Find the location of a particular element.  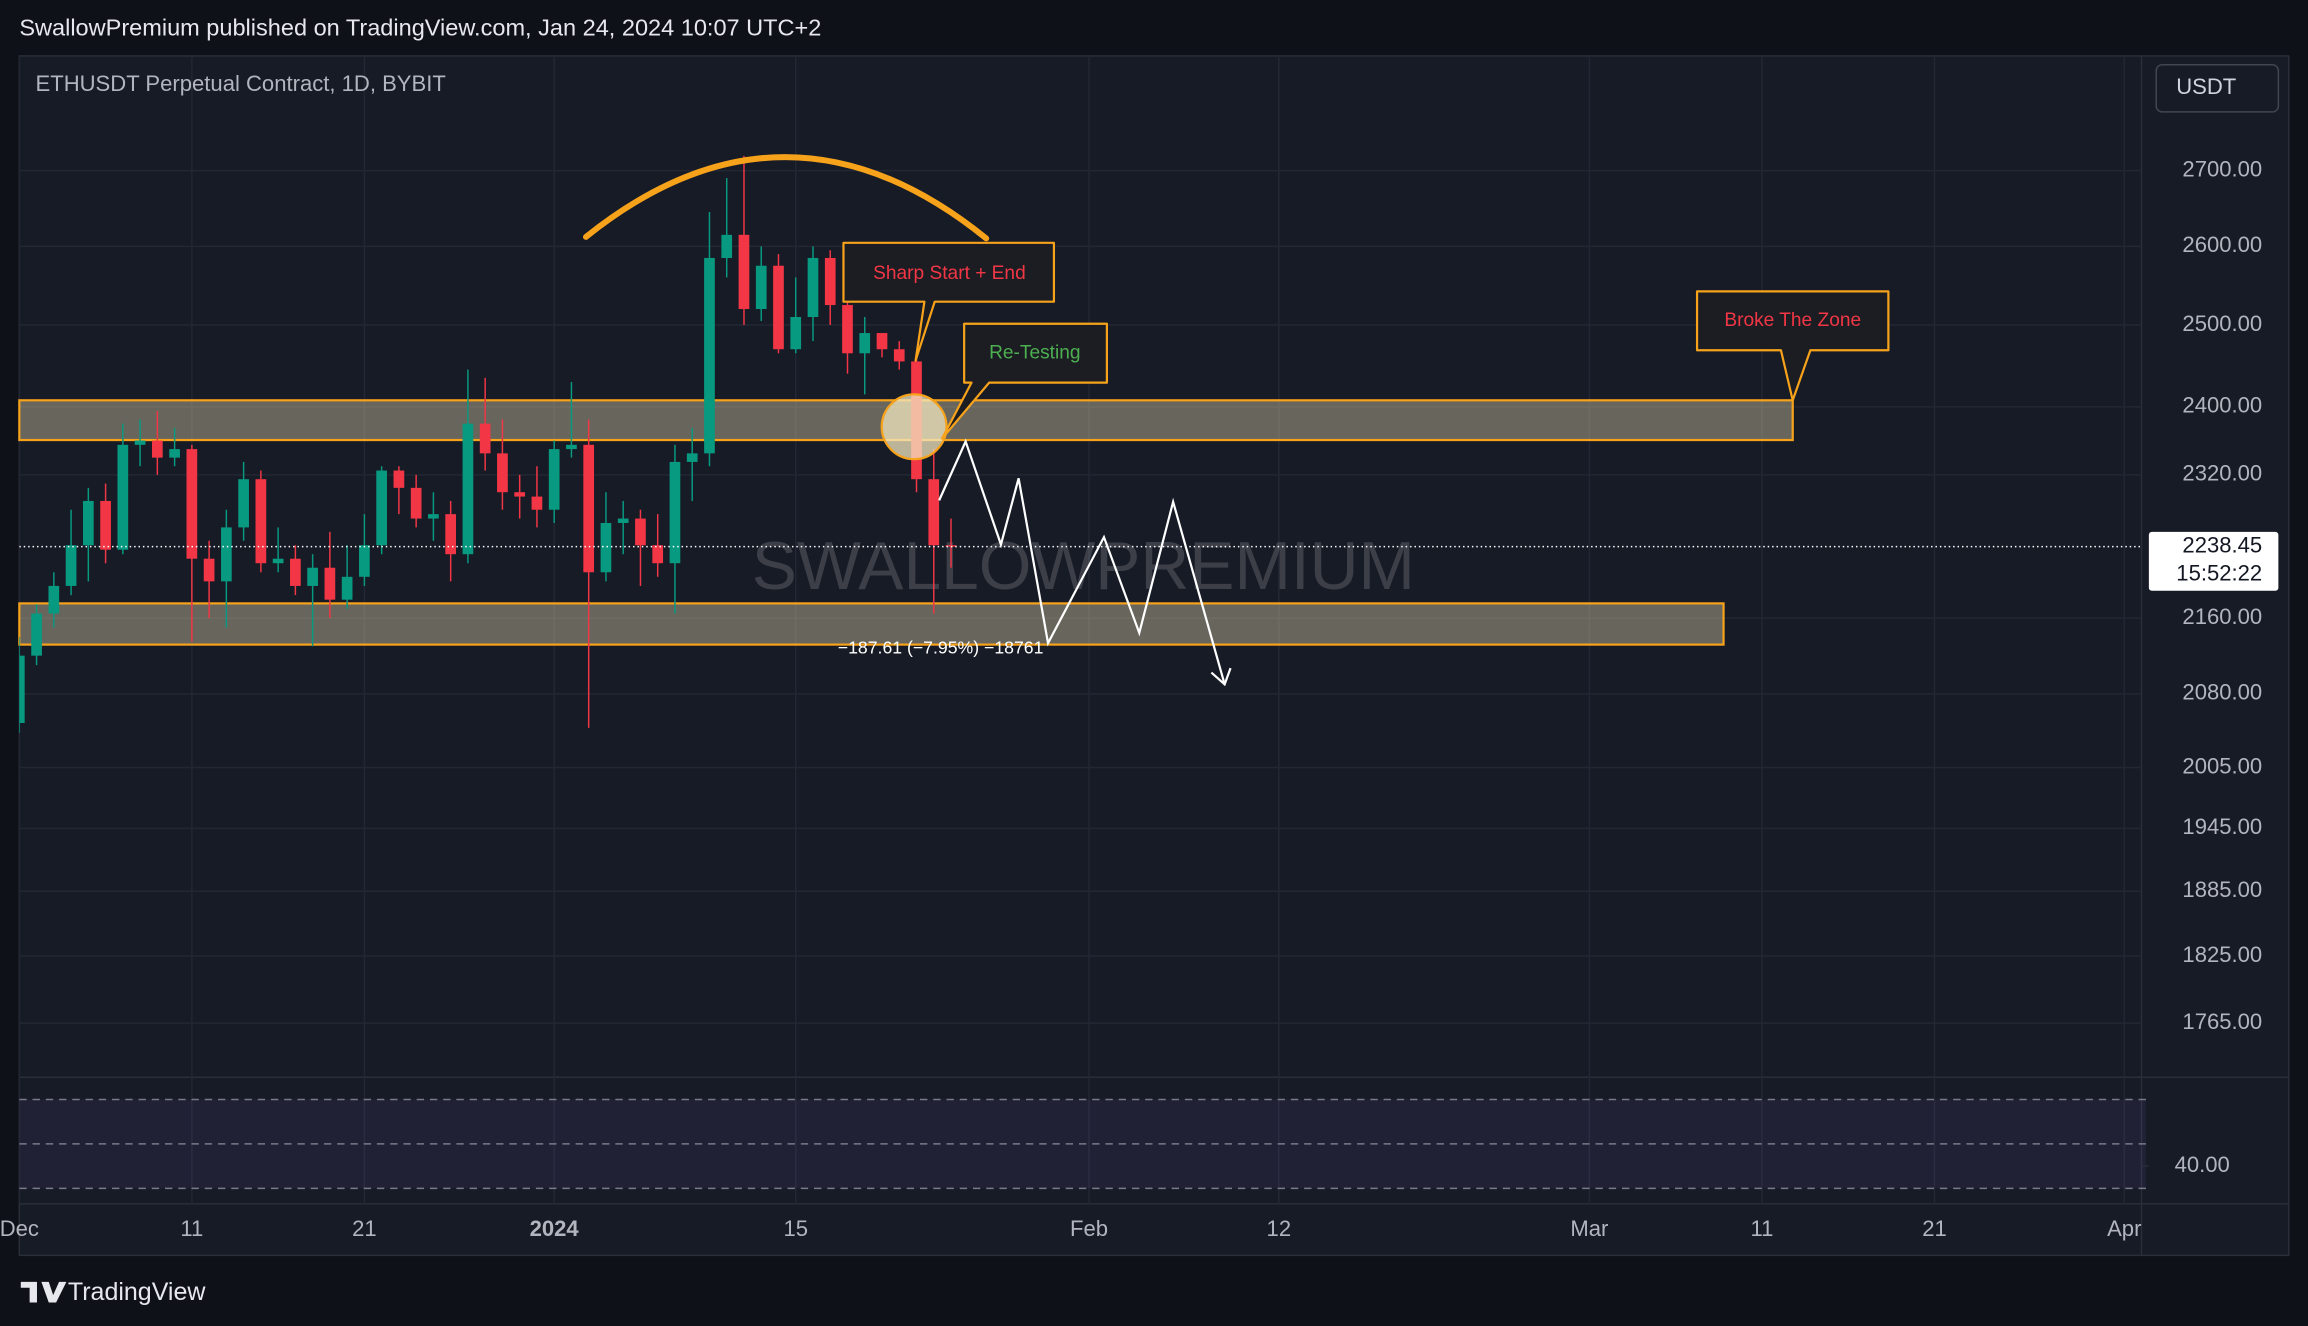

y-tick-label: 2080.00 is located at coordinates (2222, 692).